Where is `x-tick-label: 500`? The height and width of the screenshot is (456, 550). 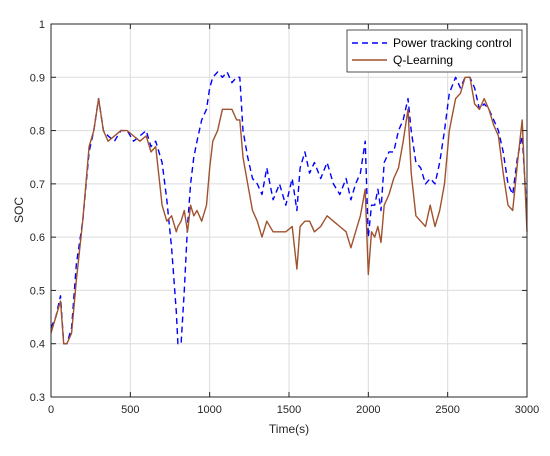
x-tick-label: 500 is located at coordinates (130, 410).